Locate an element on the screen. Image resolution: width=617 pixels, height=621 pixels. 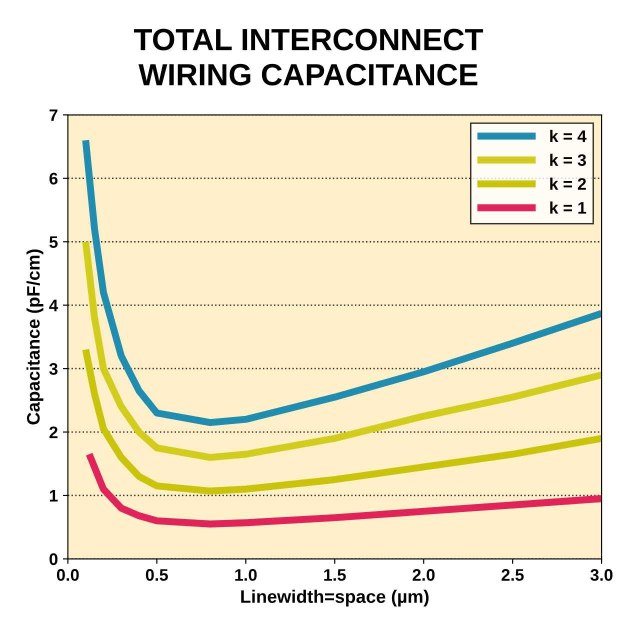
legend-label: k = 1 is located at coordinates (568, 207).